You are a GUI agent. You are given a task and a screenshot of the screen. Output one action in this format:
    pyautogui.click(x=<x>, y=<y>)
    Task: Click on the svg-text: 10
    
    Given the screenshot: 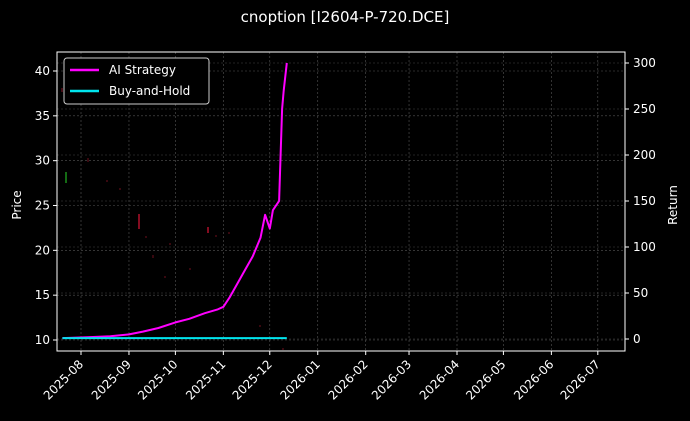 What is the action you would take?
    pyautogui.click(x=42, y=340)
    